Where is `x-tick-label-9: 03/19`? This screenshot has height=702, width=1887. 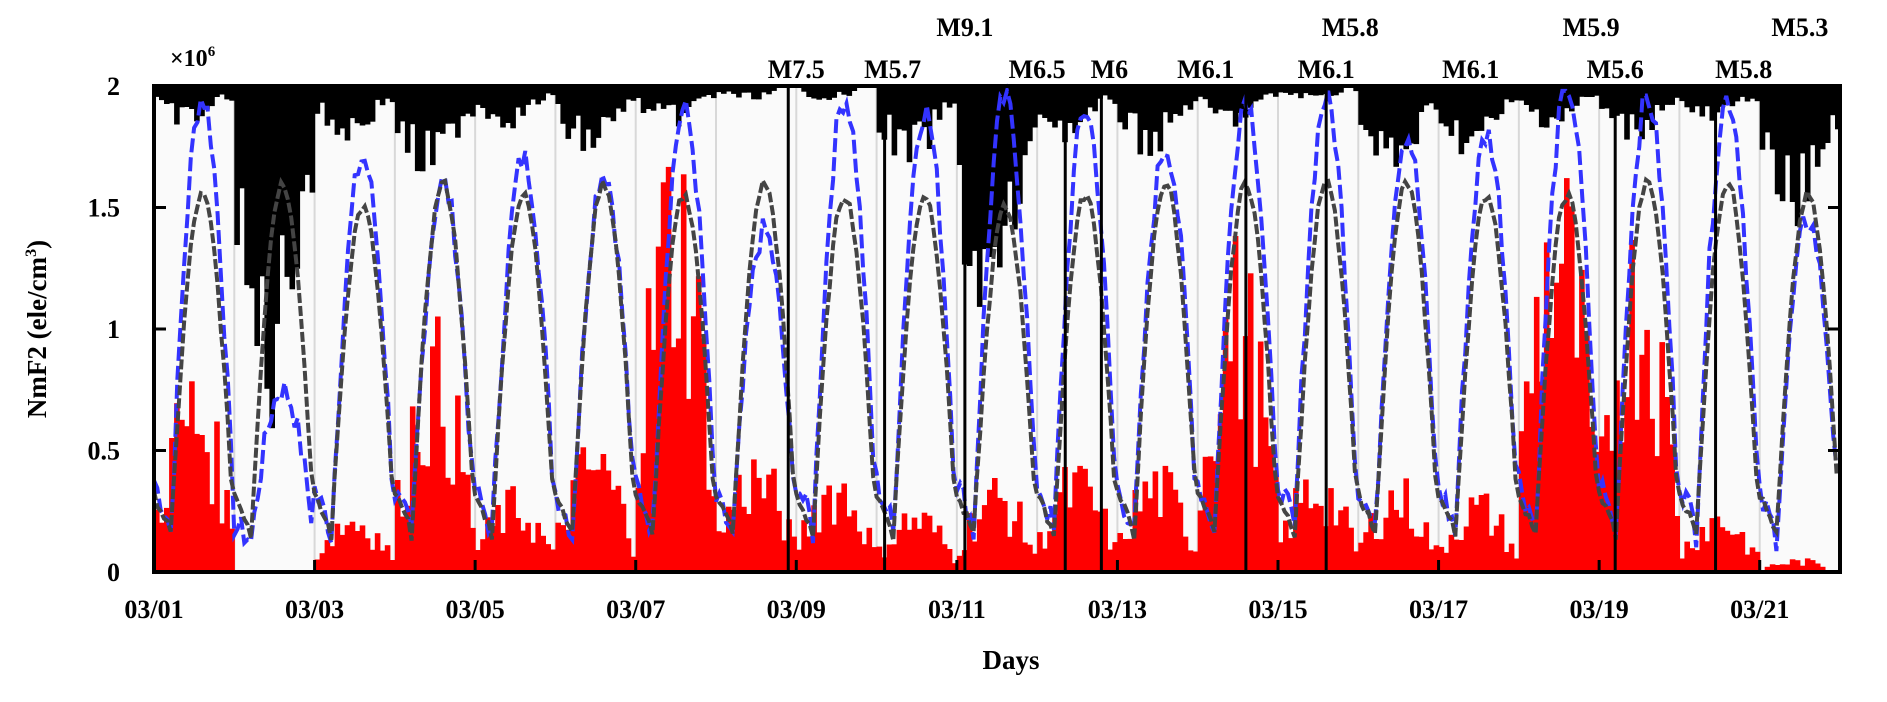
x-tick-label-9: 03/19 is located at coordinates (1599, 609).